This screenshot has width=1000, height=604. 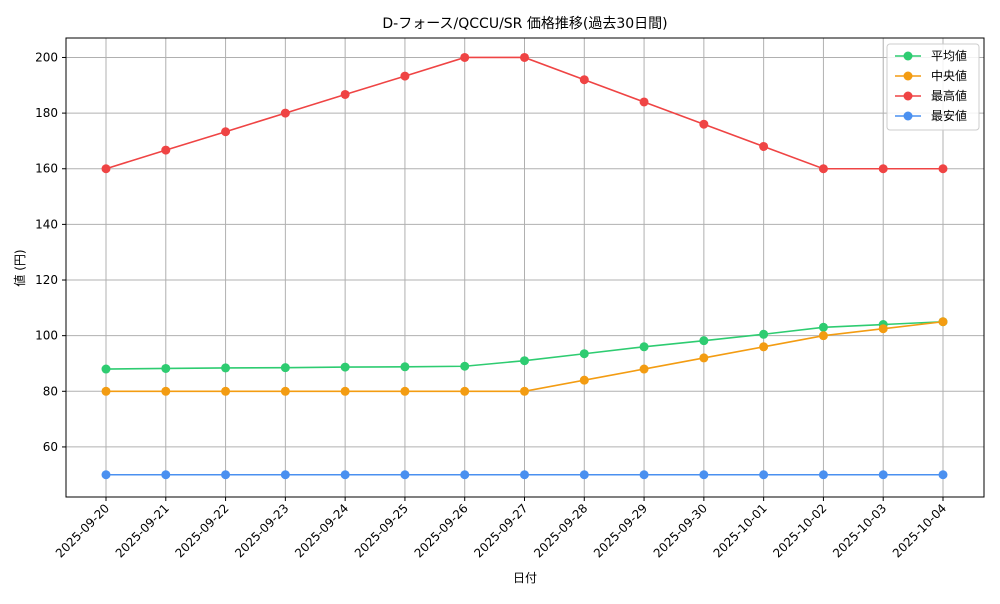 What do you see at coordinates (933, 87) in the screenshot?
I see `legend-box` at bounding box center [933, 87].